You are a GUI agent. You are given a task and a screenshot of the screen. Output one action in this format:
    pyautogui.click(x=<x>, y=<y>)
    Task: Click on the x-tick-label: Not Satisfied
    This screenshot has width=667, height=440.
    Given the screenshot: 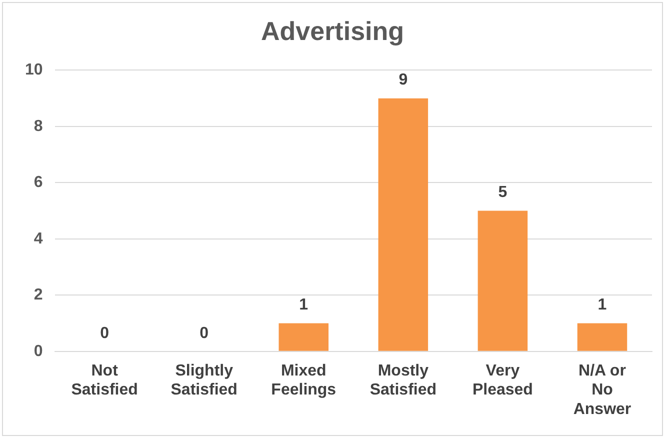 What is the action you would take?
    pyautogui.click(x=104, y=380)
    